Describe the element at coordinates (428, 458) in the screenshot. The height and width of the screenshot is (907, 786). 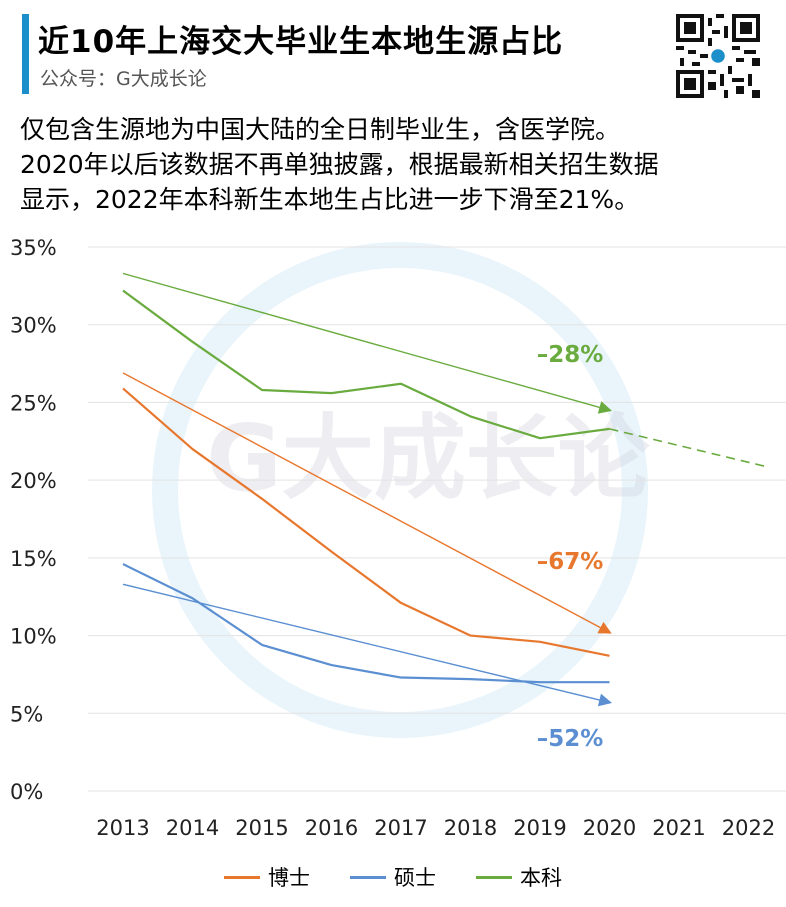
I see `watermark-text: G大成长论` at that location.